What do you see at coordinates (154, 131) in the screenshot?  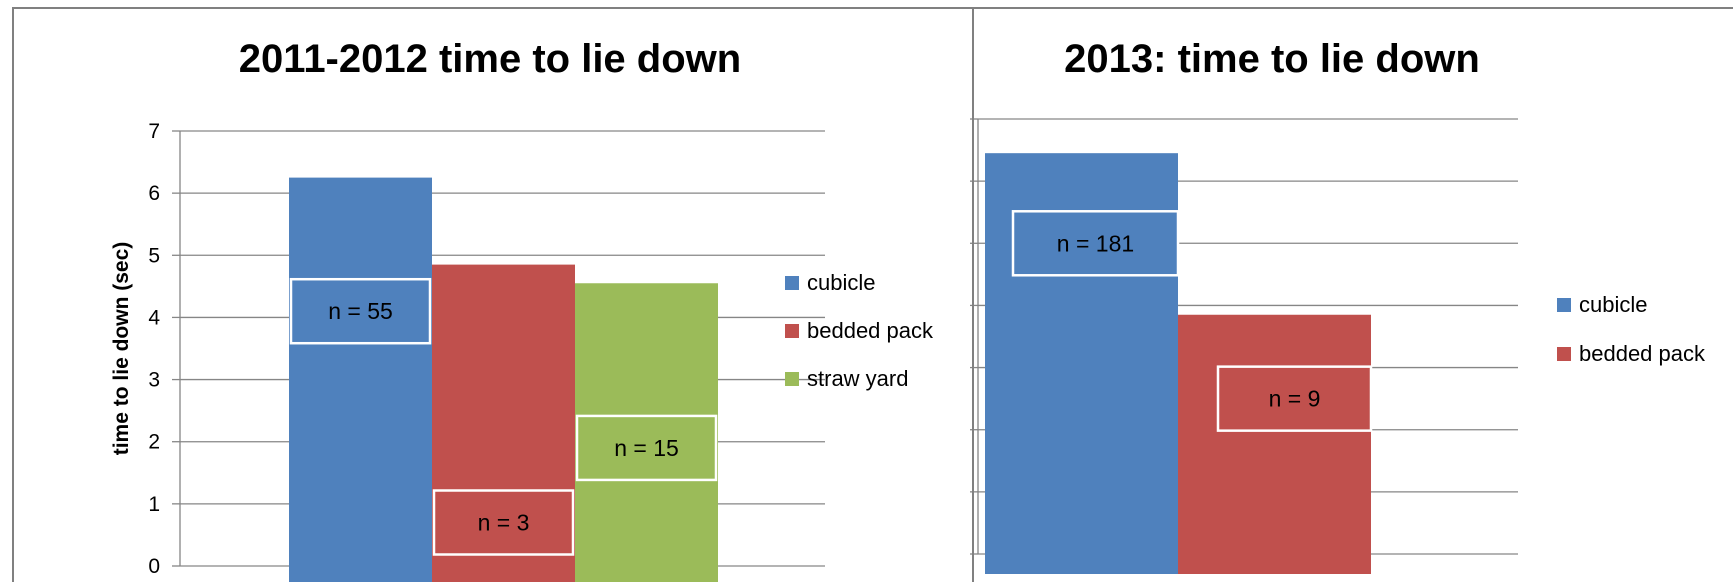 I see `y-tick-label: 7` at bounding box center [154, 131].